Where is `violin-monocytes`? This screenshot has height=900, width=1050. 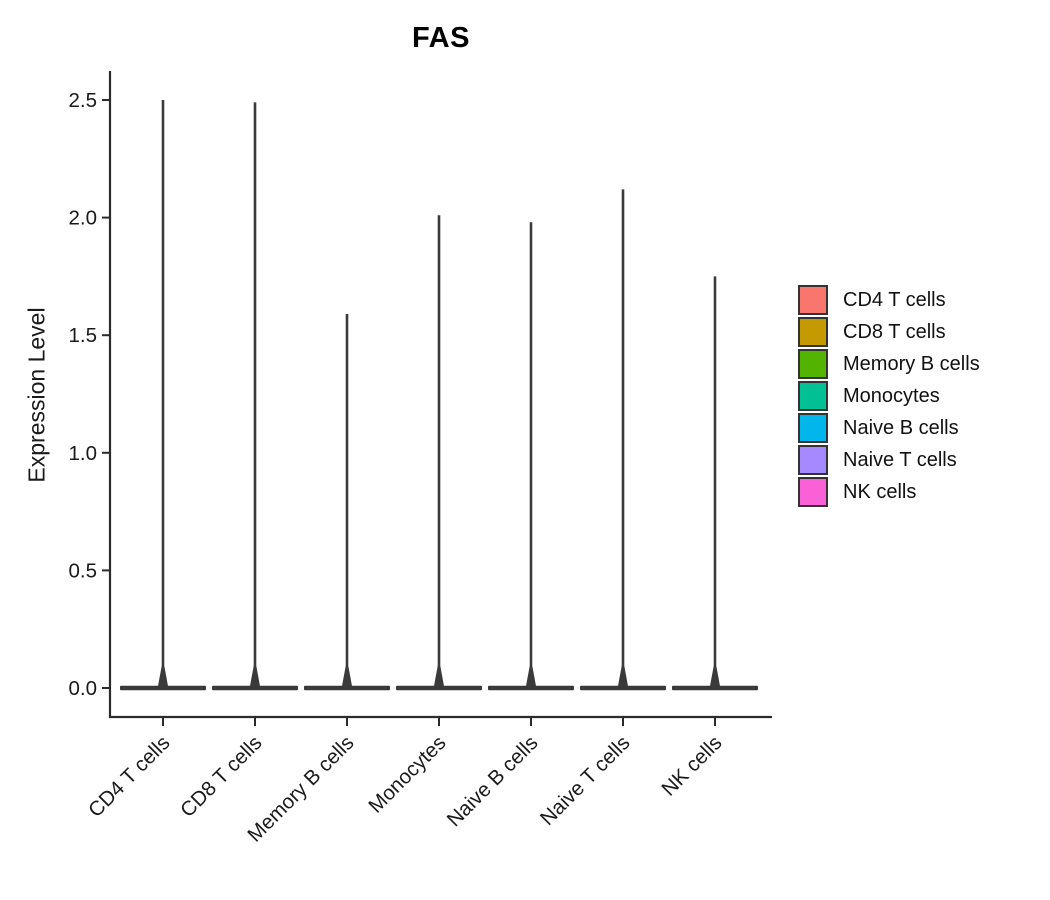
violin-monocytes is located at coordinates (439, 453).